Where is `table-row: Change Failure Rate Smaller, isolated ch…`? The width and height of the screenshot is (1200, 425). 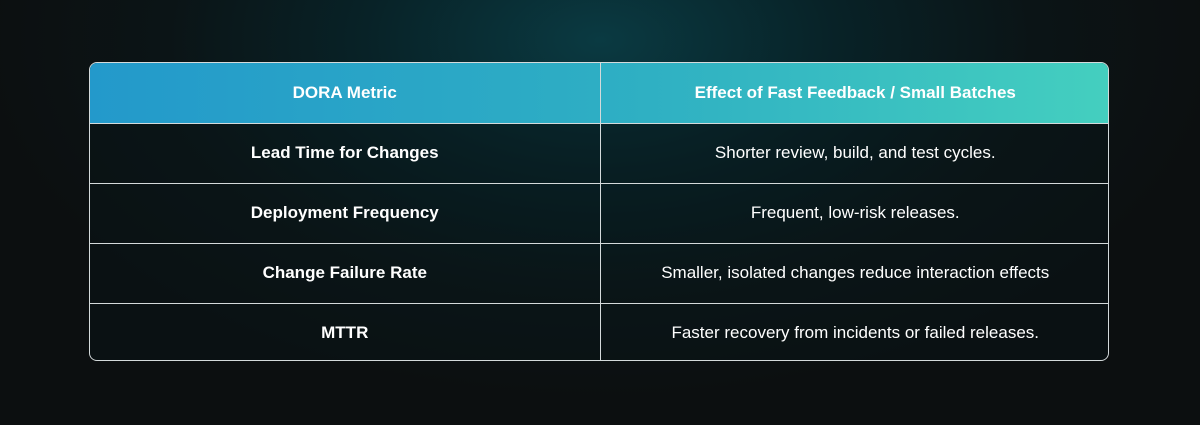 table-row: Change Failure Rate Smaller, isolated ch… is located at coordinates (599, 272).